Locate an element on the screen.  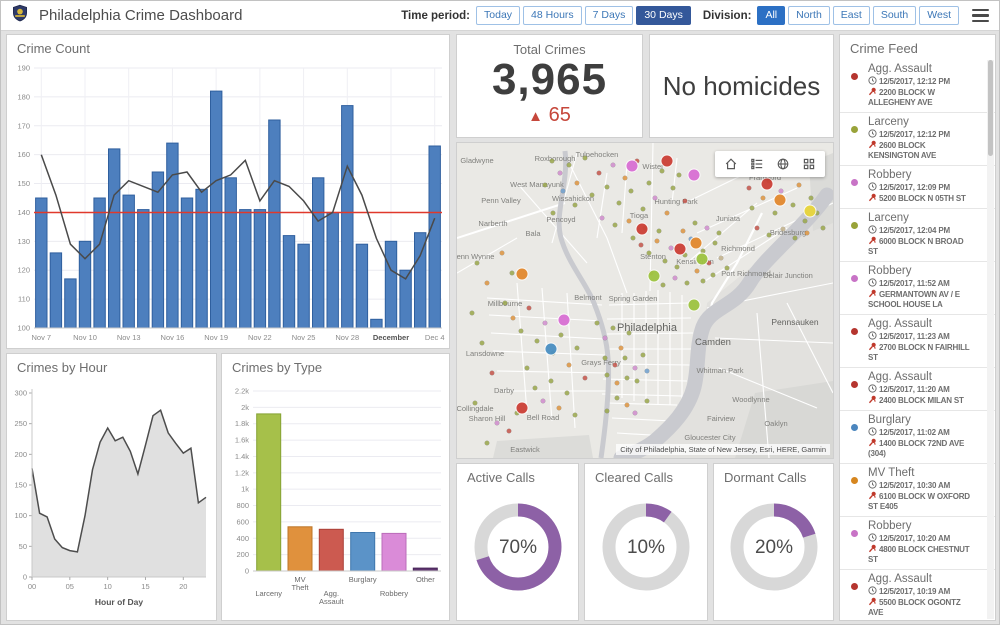
svg-text: Tioga is located at coordinates (639, 215).